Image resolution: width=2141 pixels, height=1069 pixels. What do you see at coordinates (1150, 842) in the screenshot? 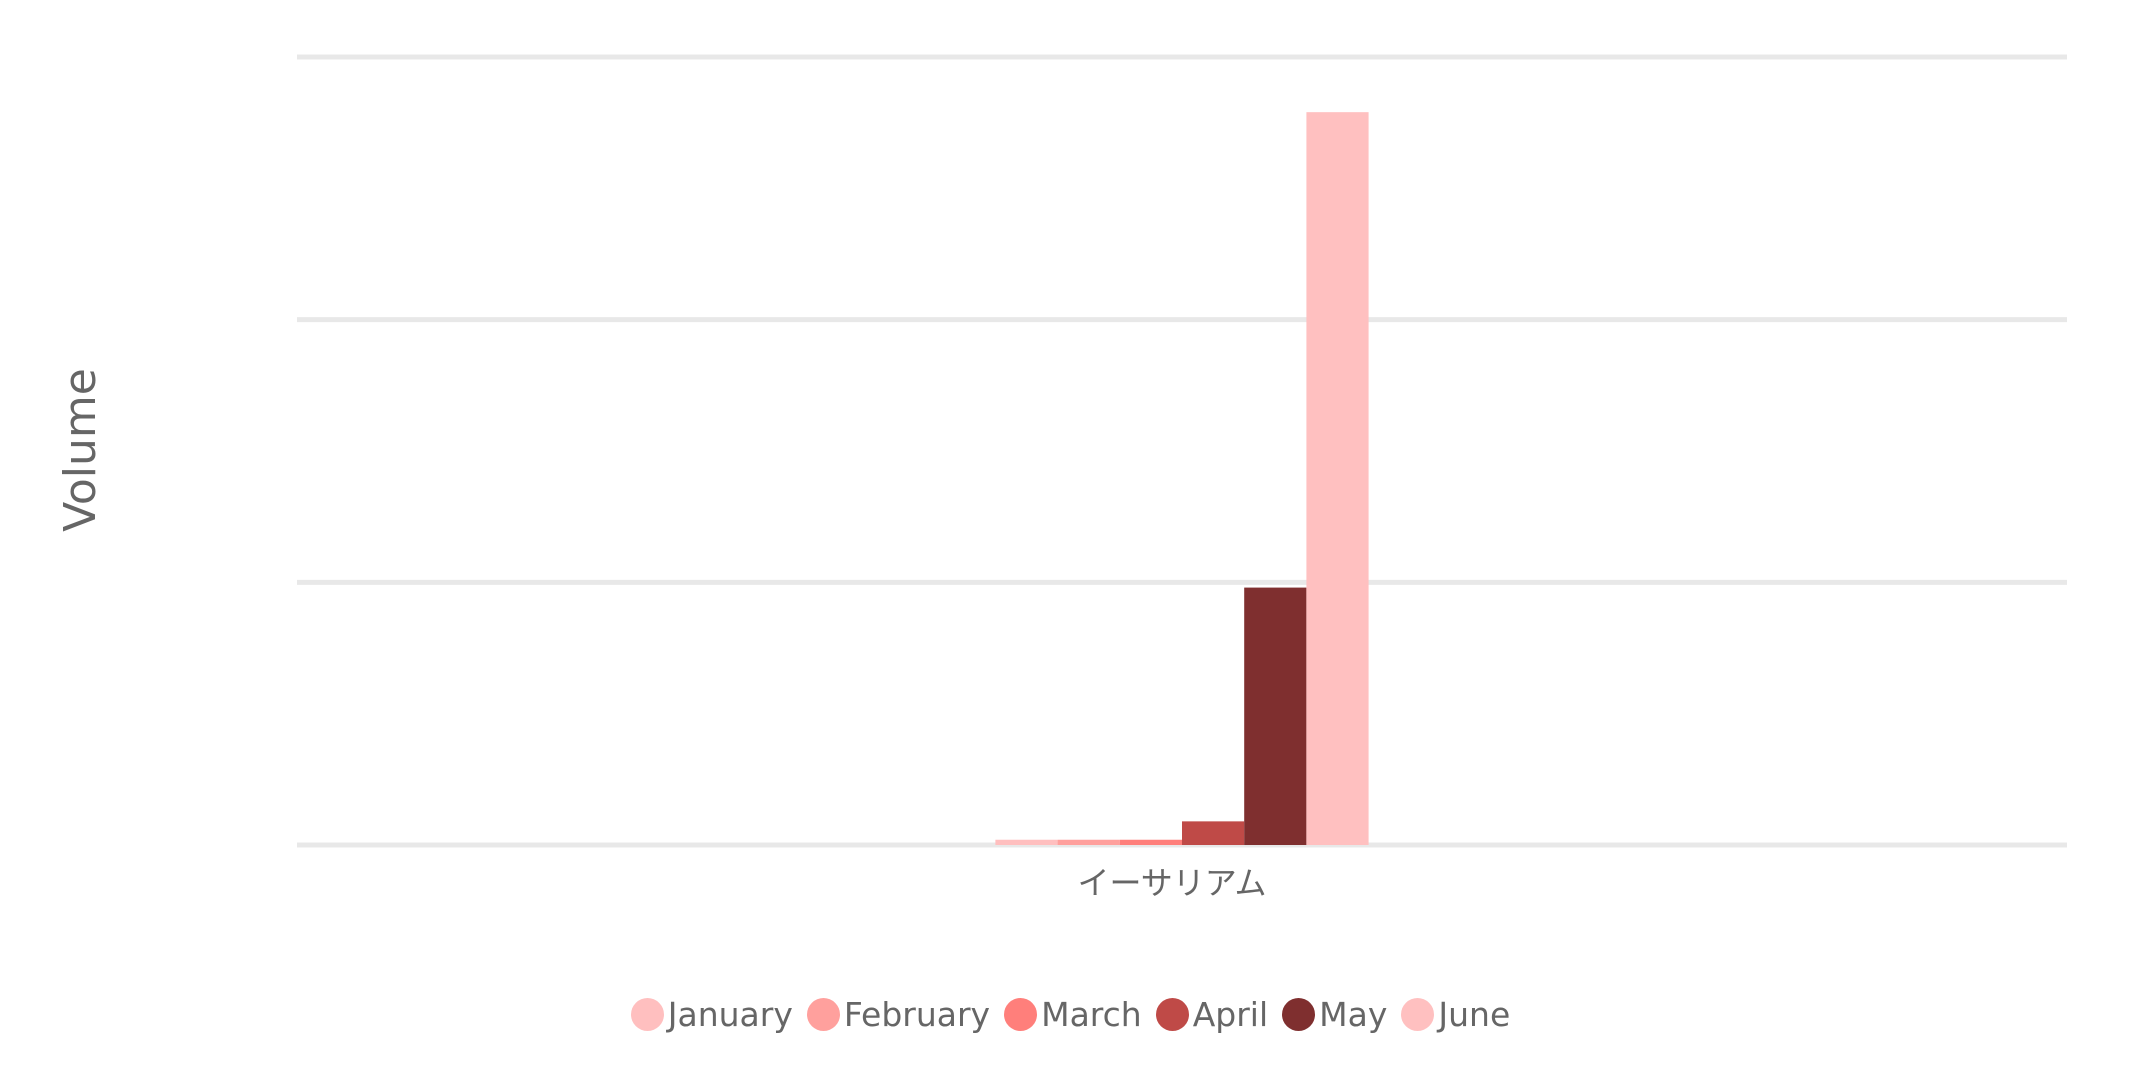
I see `bar-march` at bounding box center [1150, 842].